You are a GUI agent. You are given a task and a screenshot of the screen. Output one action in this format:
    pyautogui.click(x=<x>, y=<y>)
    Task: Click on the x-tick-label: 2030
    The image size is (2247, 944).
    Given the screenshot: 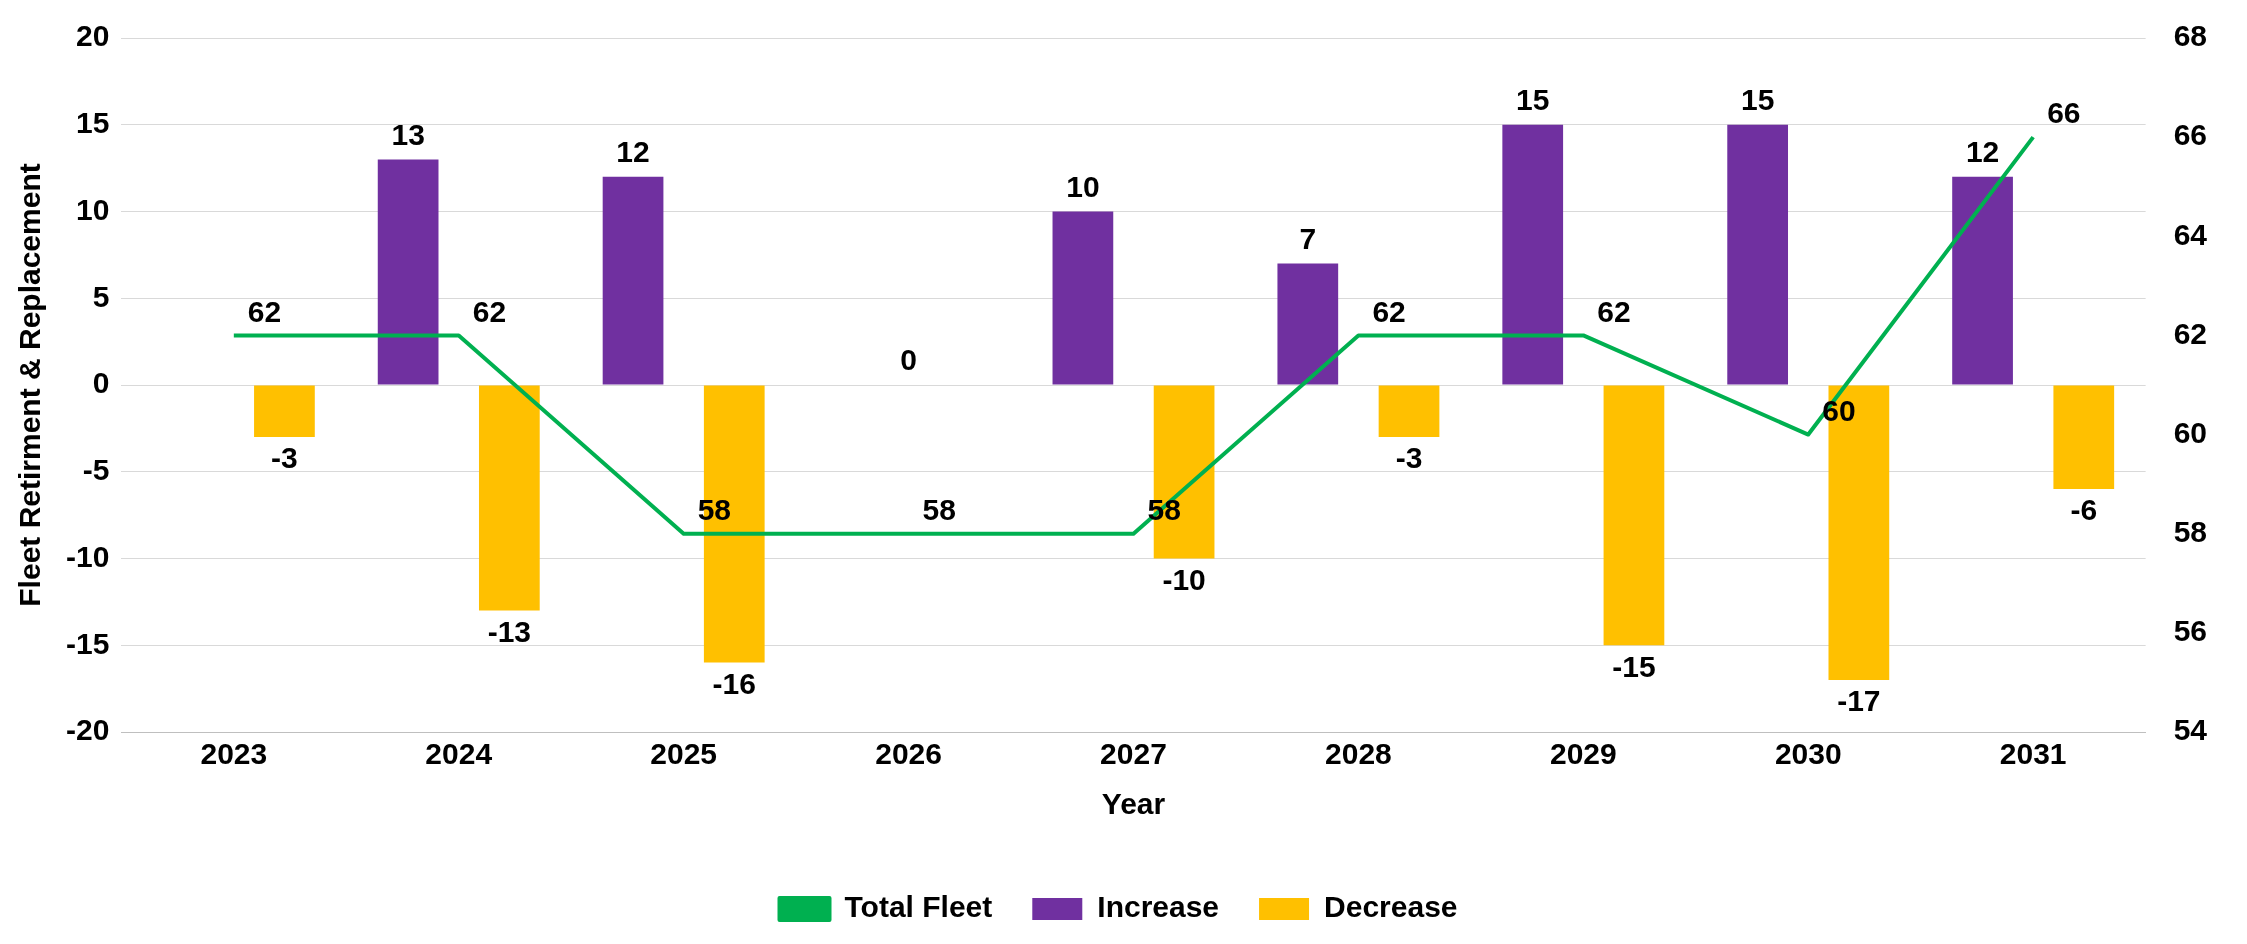 What is the action you would take?
    pyautogui.click(x=1808, y=754)
    